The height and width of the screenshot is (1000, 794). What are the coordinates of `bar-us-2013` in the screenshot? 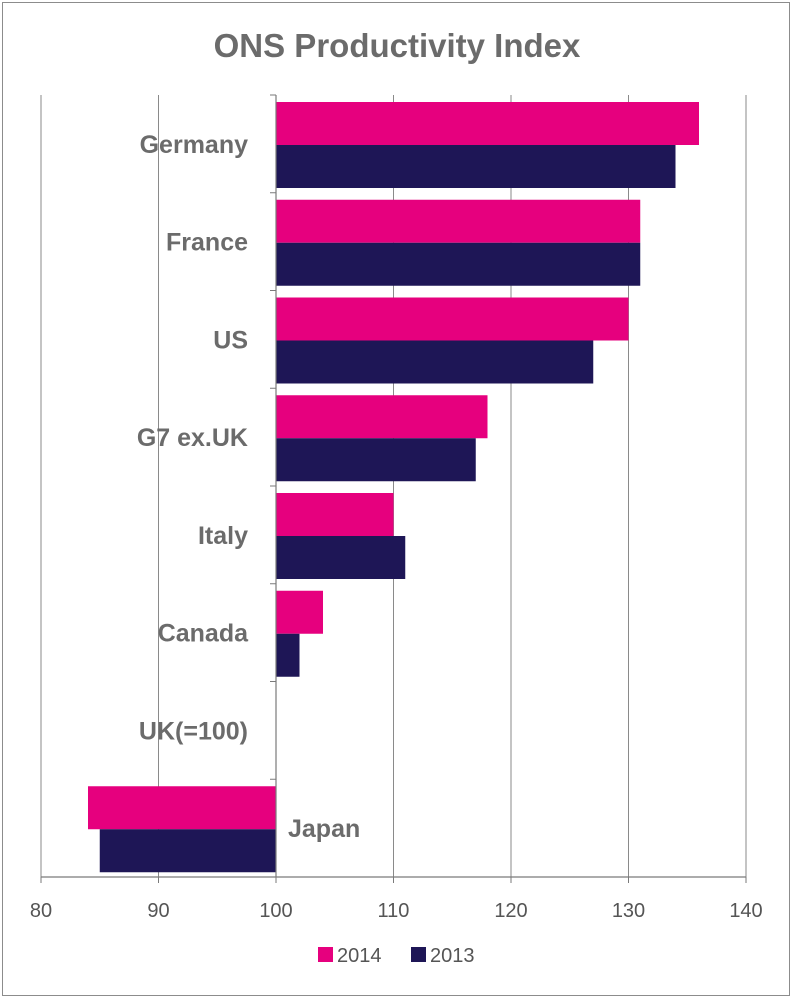 It's located at (435, 362).